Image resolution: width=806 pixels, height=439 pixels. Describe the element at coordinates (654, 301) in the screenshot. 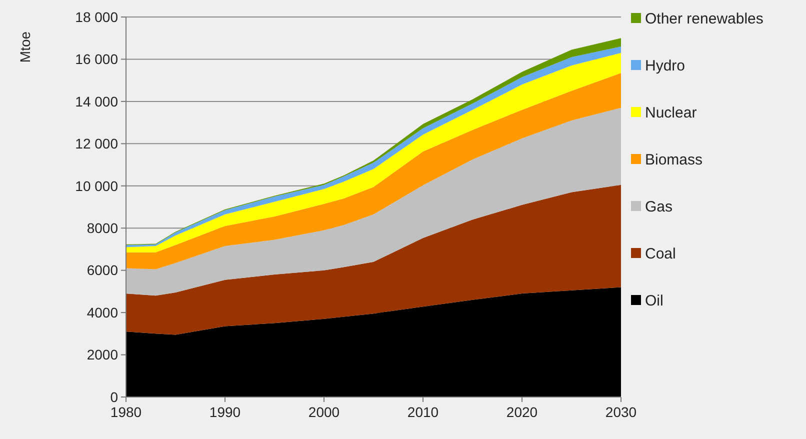

I see `legend-label: Oil` at that location.